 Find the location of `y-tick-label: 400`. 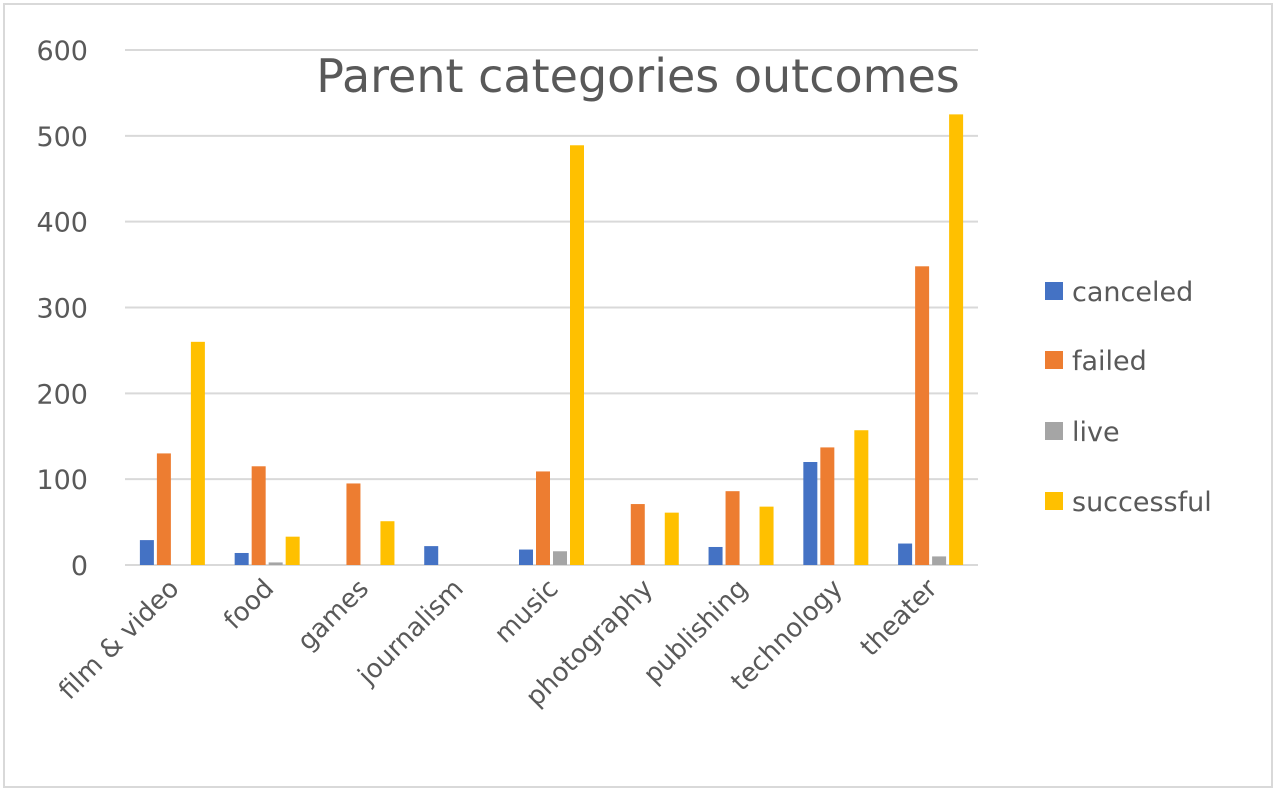

y-tick-label: 400 is located at coordinates (62, 223).